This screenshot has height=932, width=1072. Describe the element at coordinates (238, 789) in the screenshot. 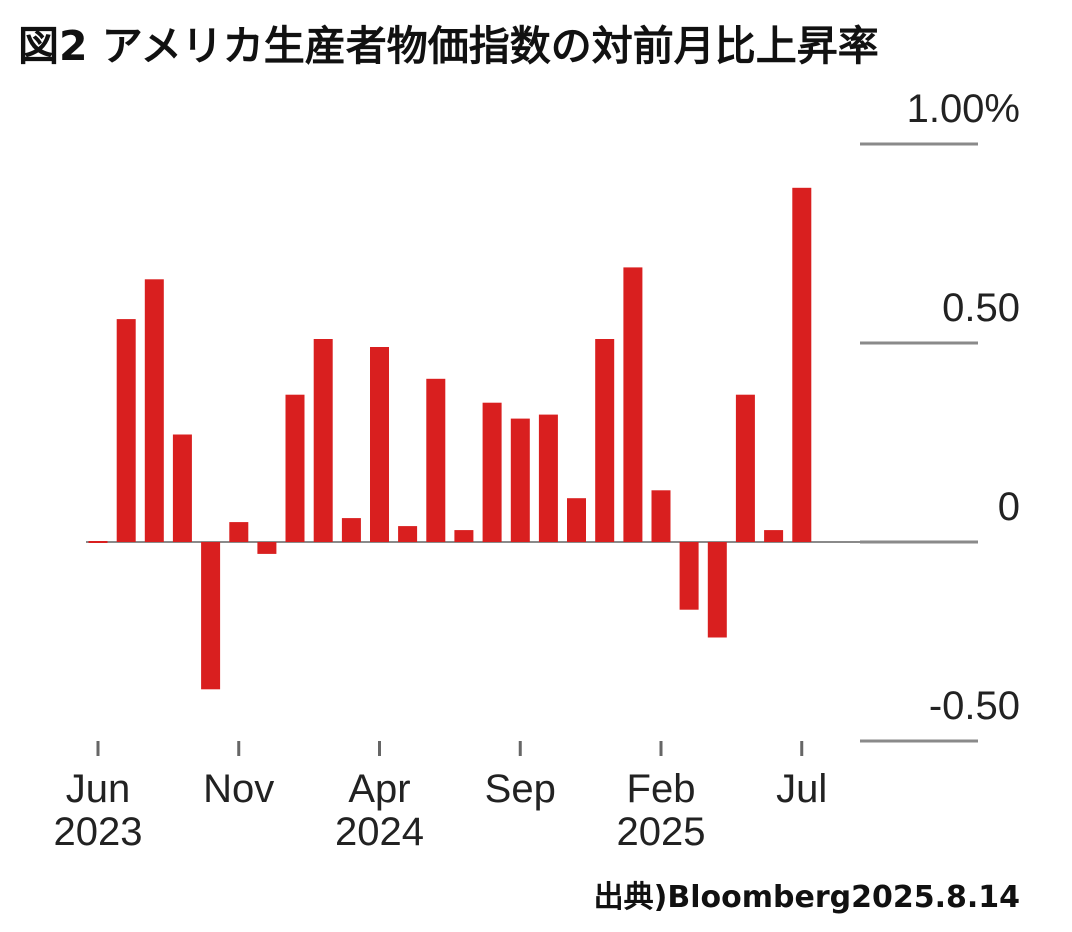

I see `x-tick-month-1: Nov` at that location.